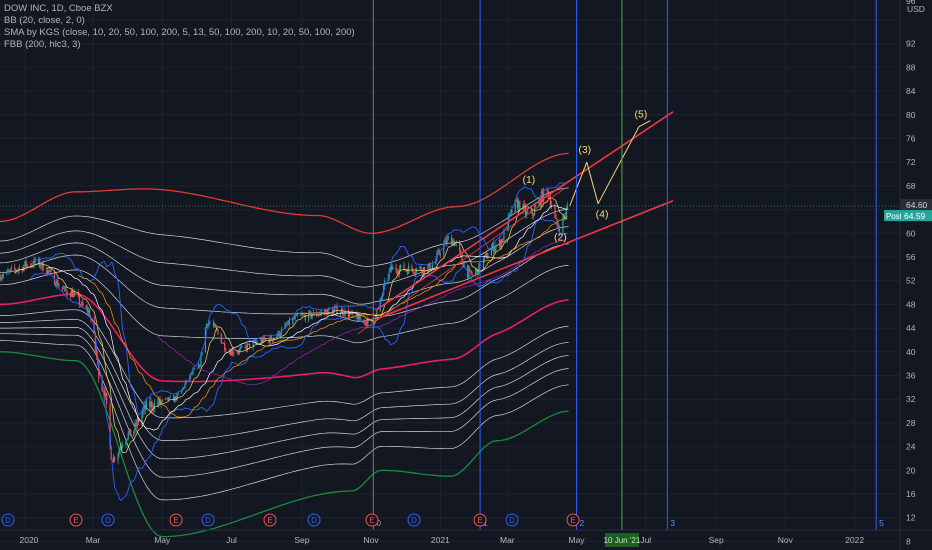 The width and height of the screenshot is (932, 550). Describe the element at coordinates (911, 162) in the screenshot. I see `price-axis-tick: 72` at that location.